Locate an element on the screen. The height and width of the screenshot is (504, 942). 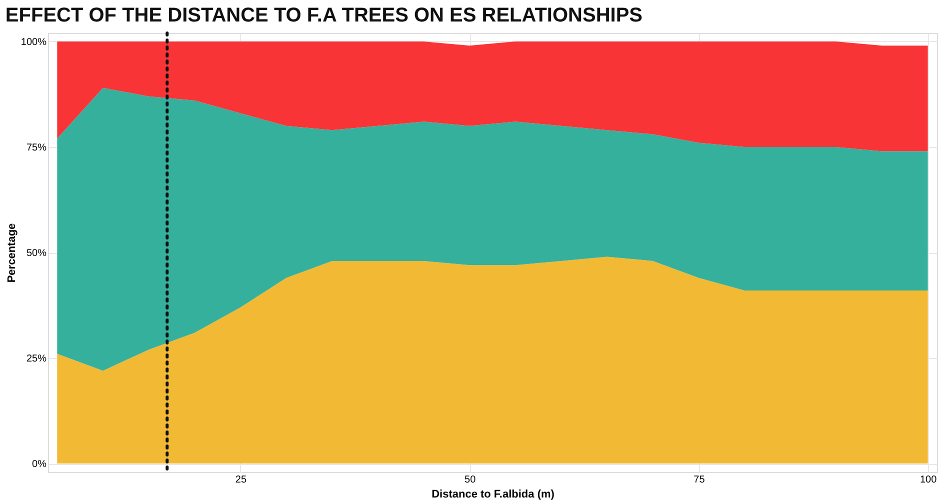
y-tick-label: 75% is located at coordinates (36, 148).